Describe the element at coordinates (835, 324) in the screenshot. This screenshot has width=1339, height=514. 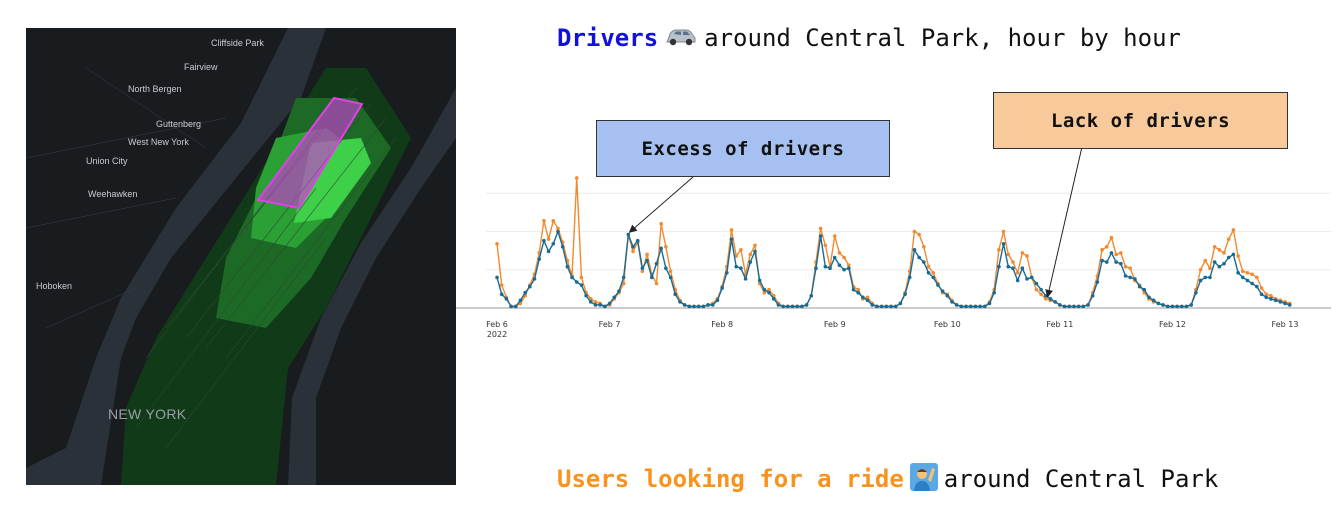
I see `x-tick-label-3: Feb 9` at that location.